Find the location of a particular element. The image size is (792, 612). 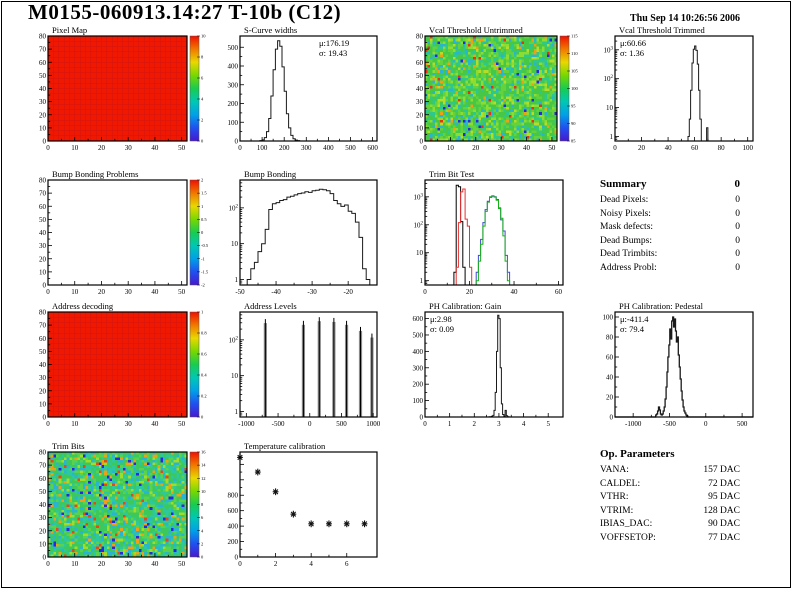

summary-row-label: Dead Pixels: is located at coordinates (624, 200).